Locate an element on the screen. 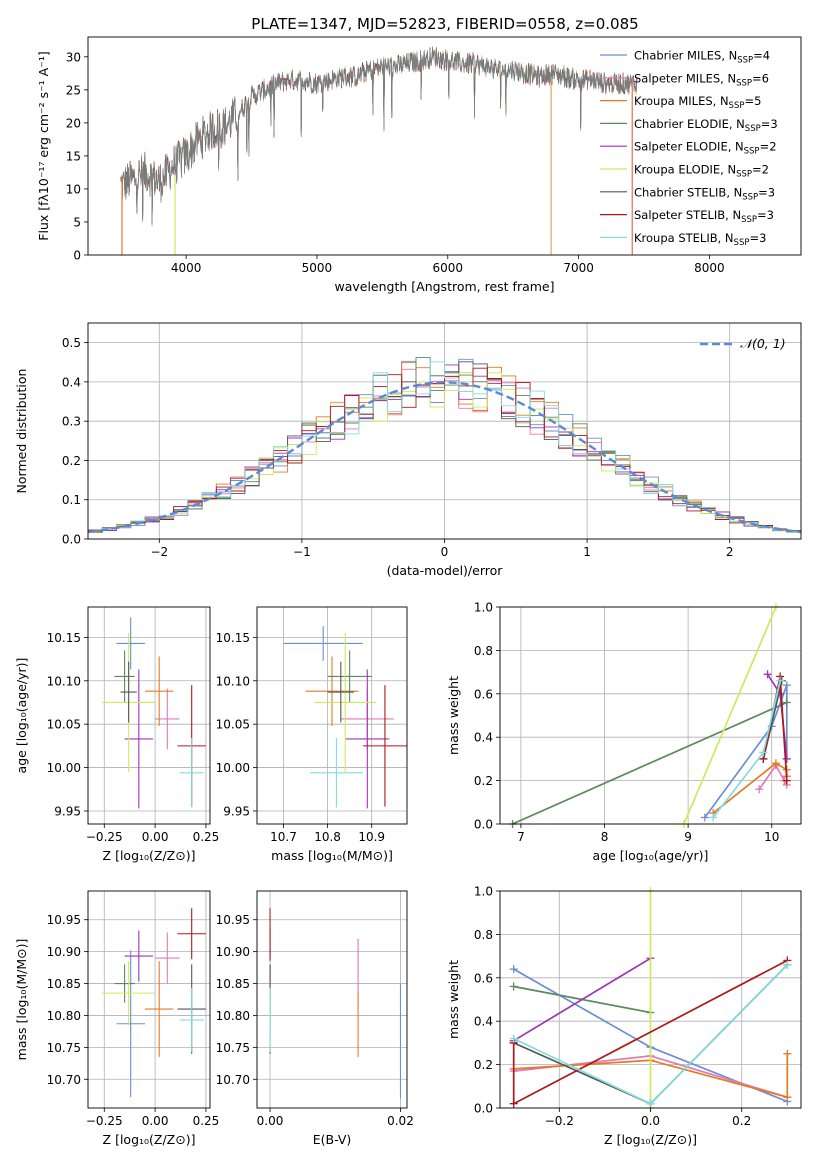 This screenshot has width=819, height=1170. y-tick-label: 5 is located at coordinates (77, 222).